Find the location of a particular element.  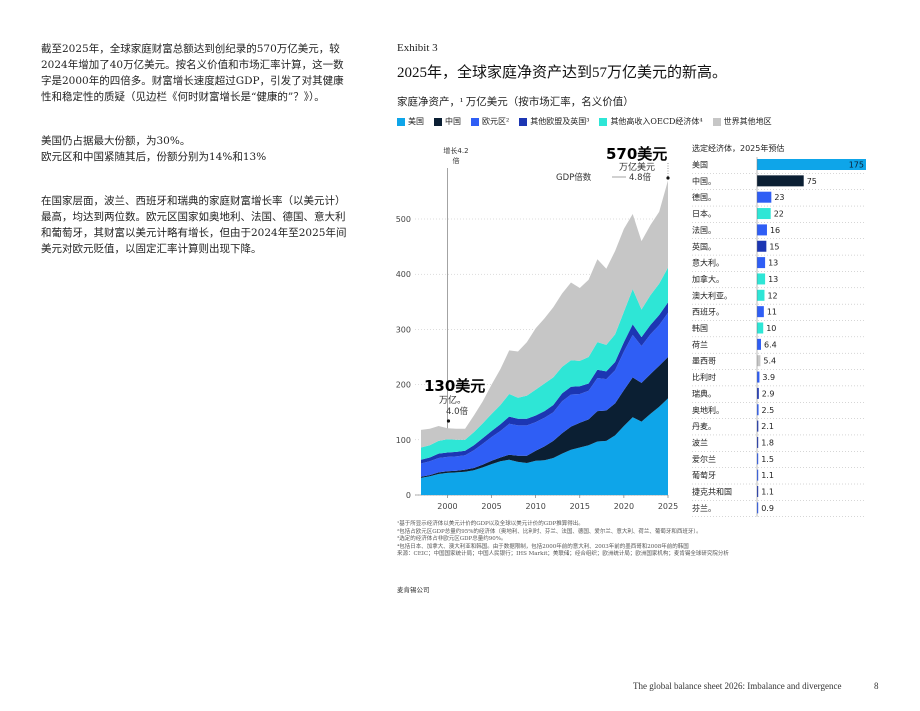

legend-item-rest-of-world: 世界其他地区 is located at coordinates (742, 121).